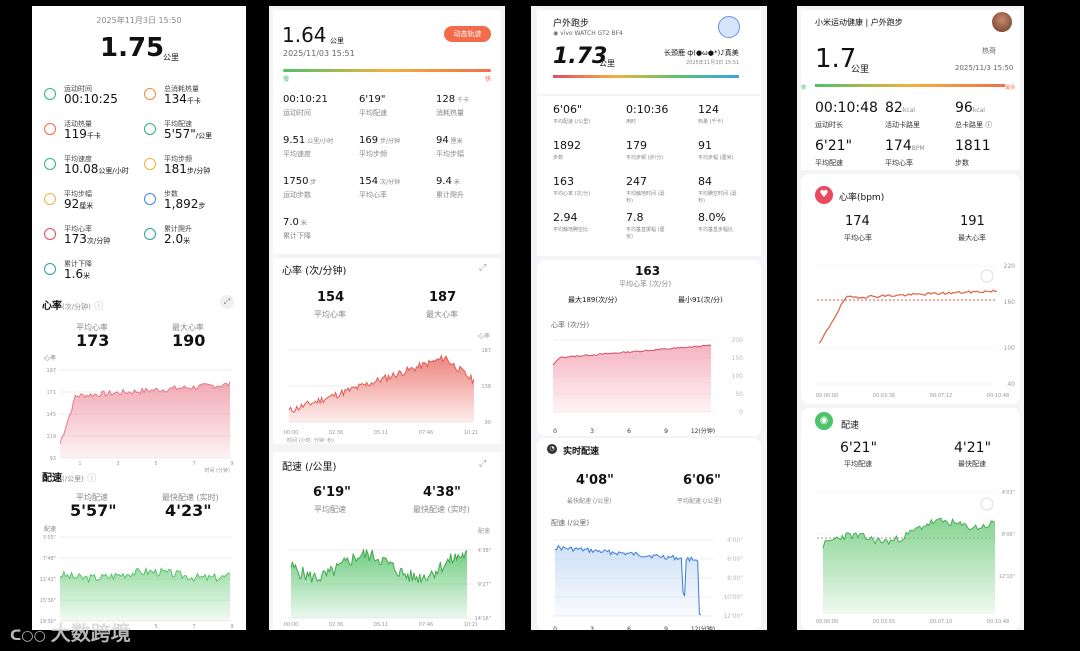 The height and width of the screenshot is (651, 1080). I want to click on stat-value: 00:10:25, so click(91, 99).